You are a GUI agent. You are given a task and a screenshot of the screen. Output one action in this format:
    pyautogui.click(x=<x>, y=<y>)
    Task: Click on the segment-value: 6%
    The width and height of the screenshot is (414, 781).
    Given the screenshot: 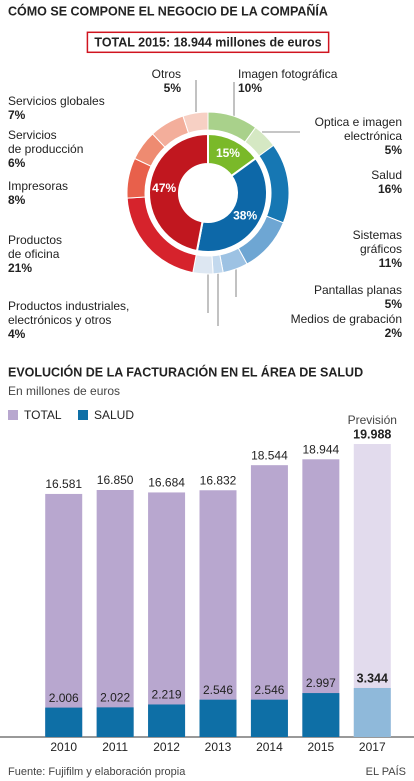 What is the action you would take?
    pyautogui.click(x=17, y=163)
    